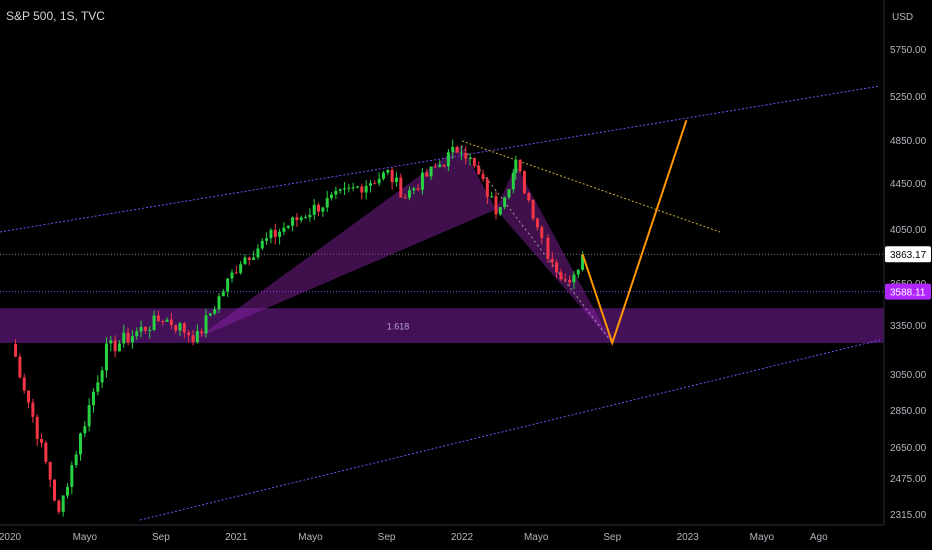 This screenshot has height=550, width=932. I want to click on x-tick-label: Ago, so click(819, 537).